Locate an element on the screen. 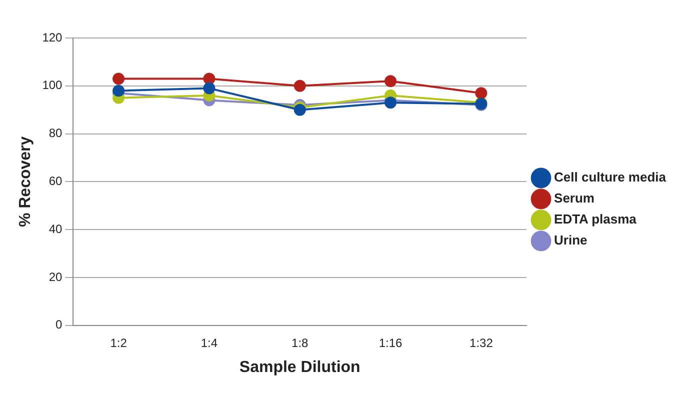 The height and width of the screenshot is (397, 694). x-tick-label: 1:16 is located at coordinates (390, 343).